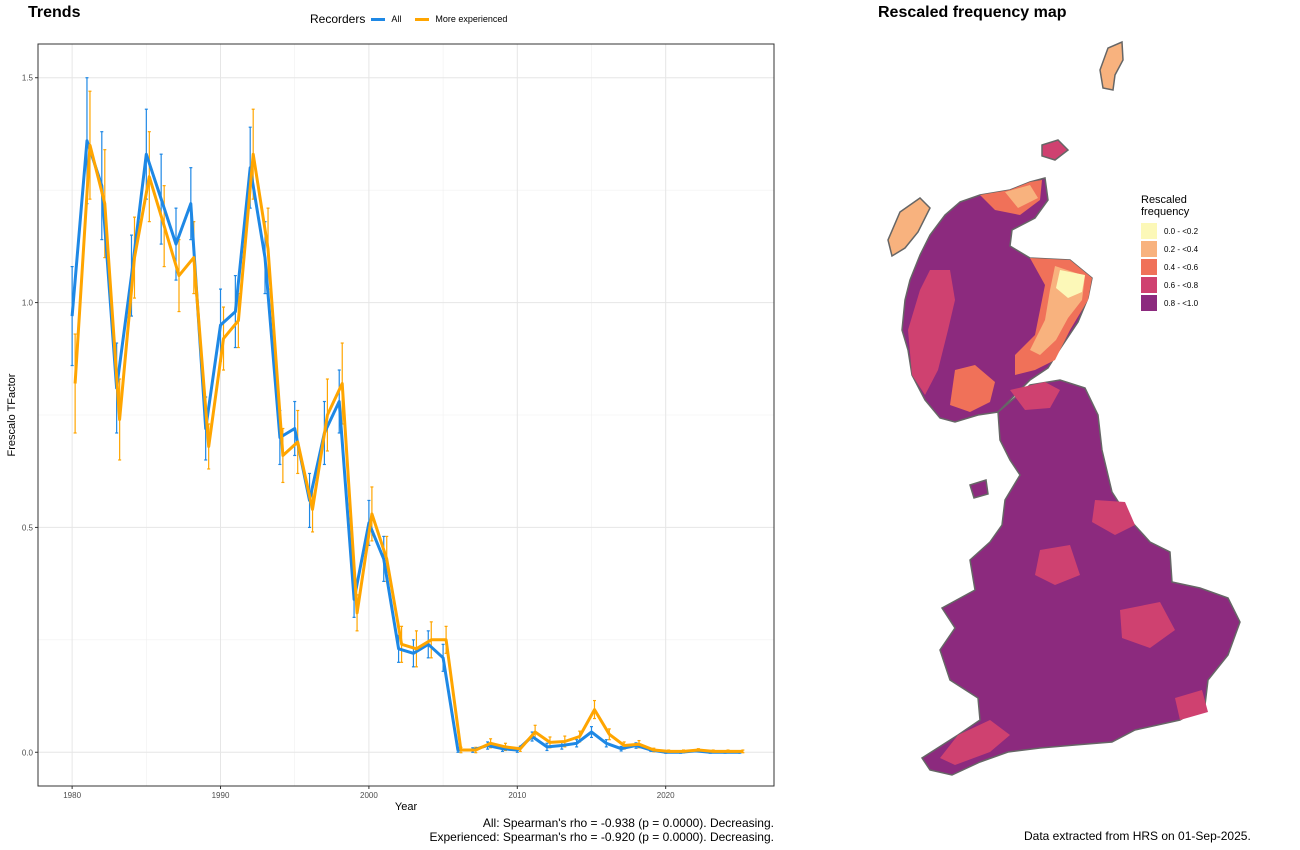 This screenshot has height=850, width=1300. Describe the element at coordinates (28, 527) in the screenshot. I see `y-tick-label: 0.5` at that location.